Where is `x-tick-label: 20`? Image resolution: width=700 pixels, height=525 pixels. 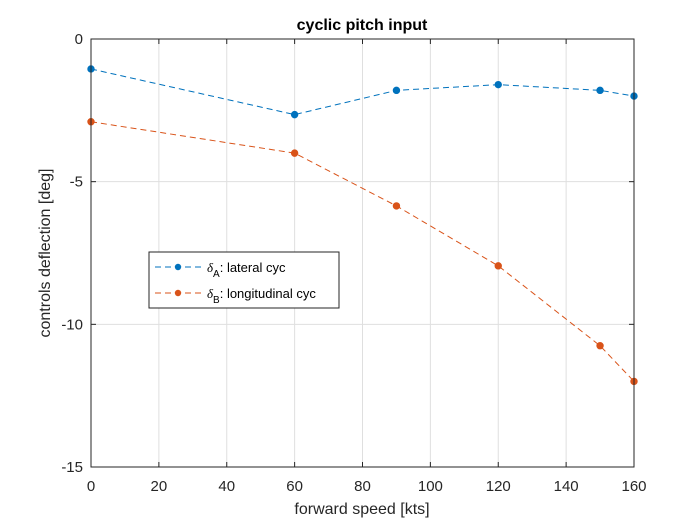 x-tick-label: 20 is located at coordinates (159, 486).